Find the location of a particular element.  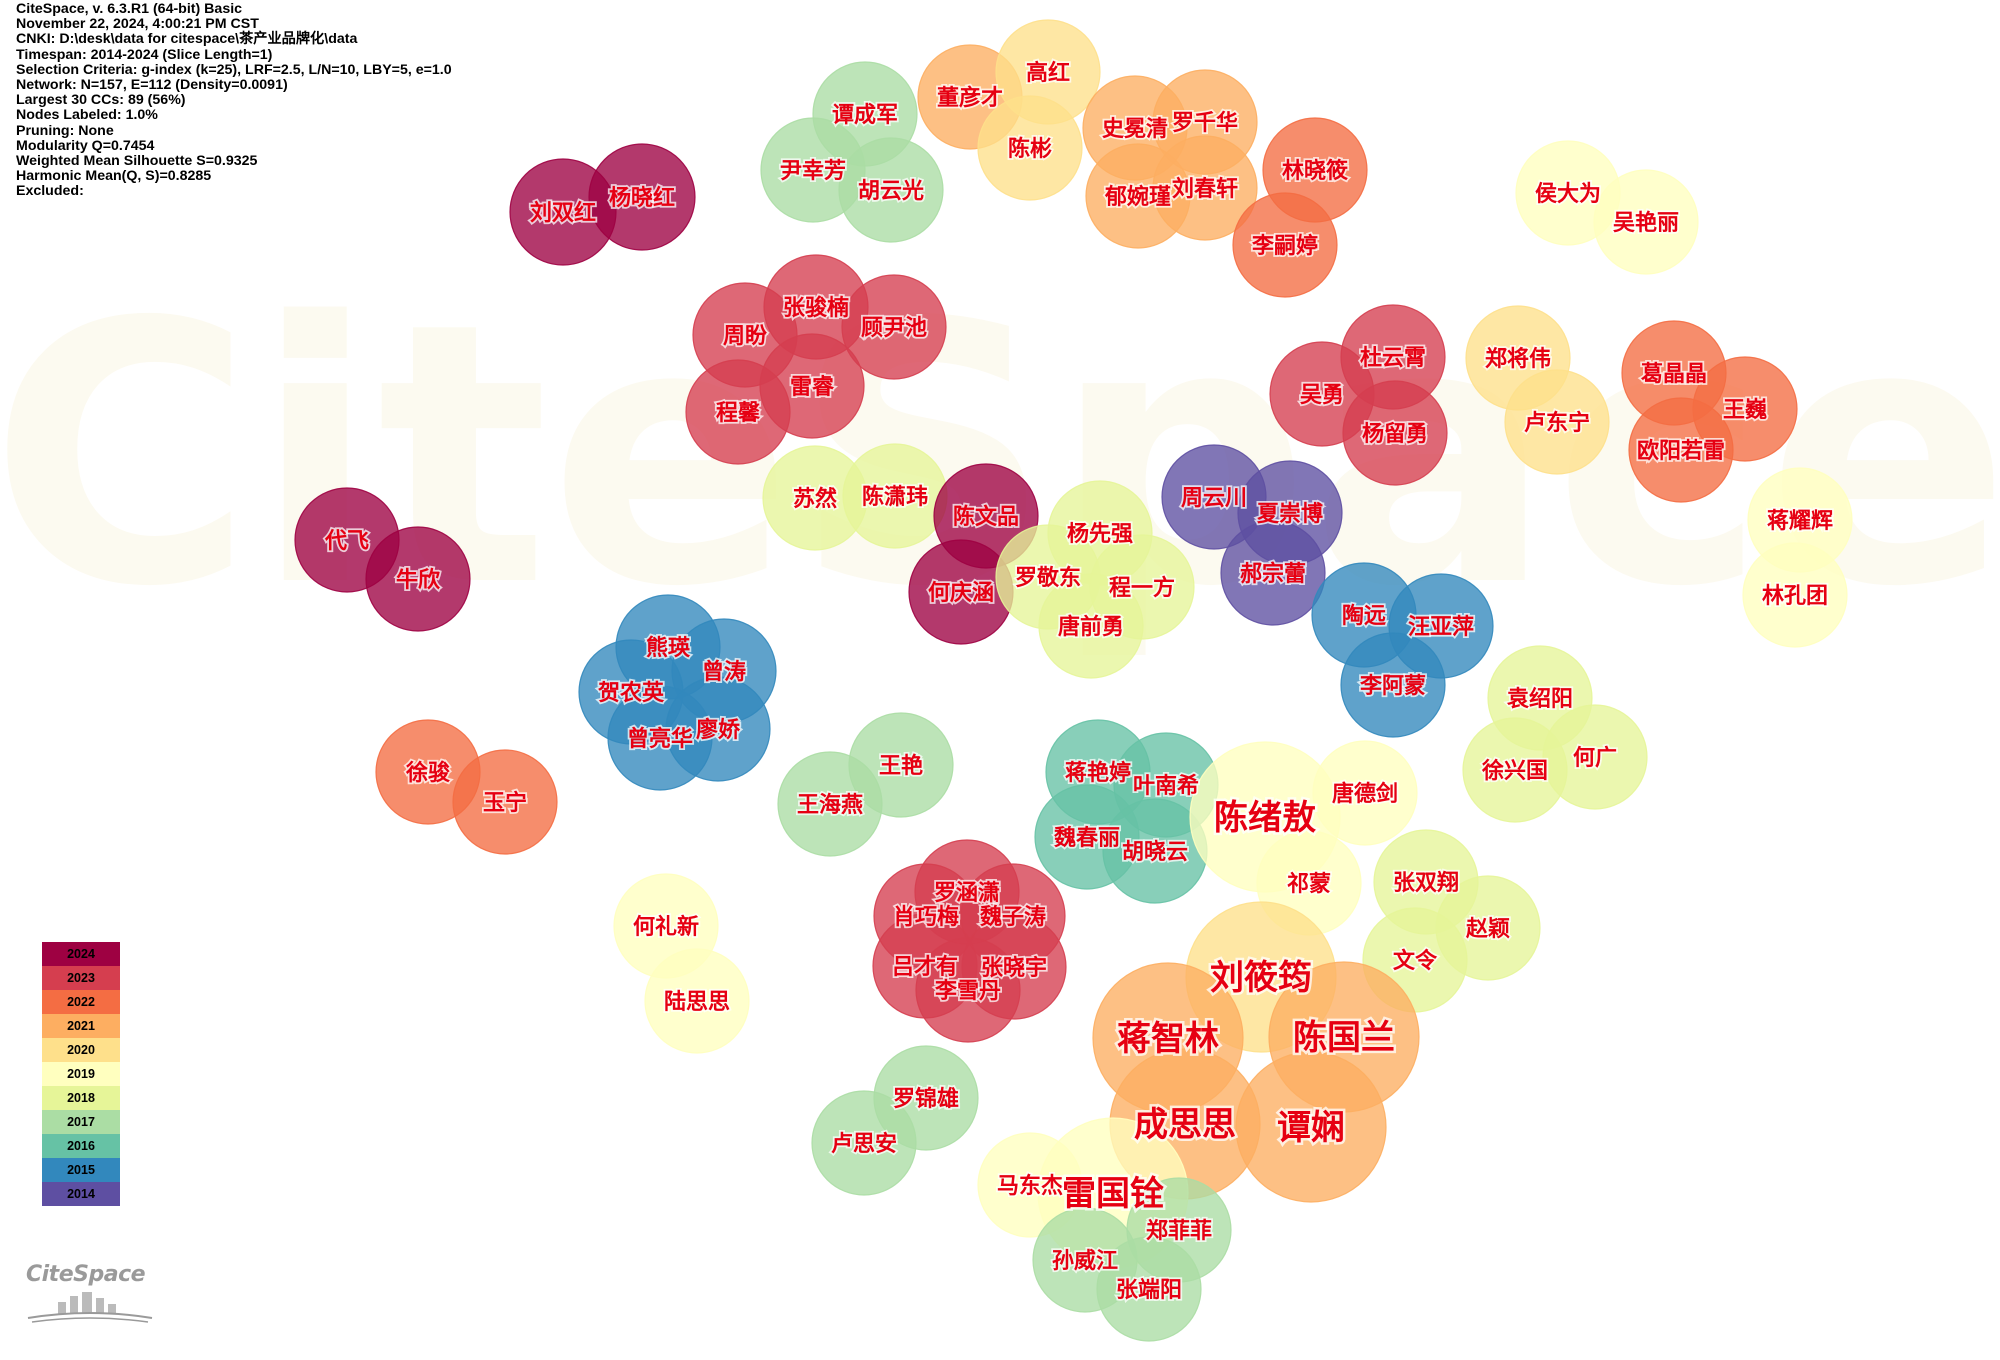

node-label: 陆思思 is located at coordinates (697, 1002).